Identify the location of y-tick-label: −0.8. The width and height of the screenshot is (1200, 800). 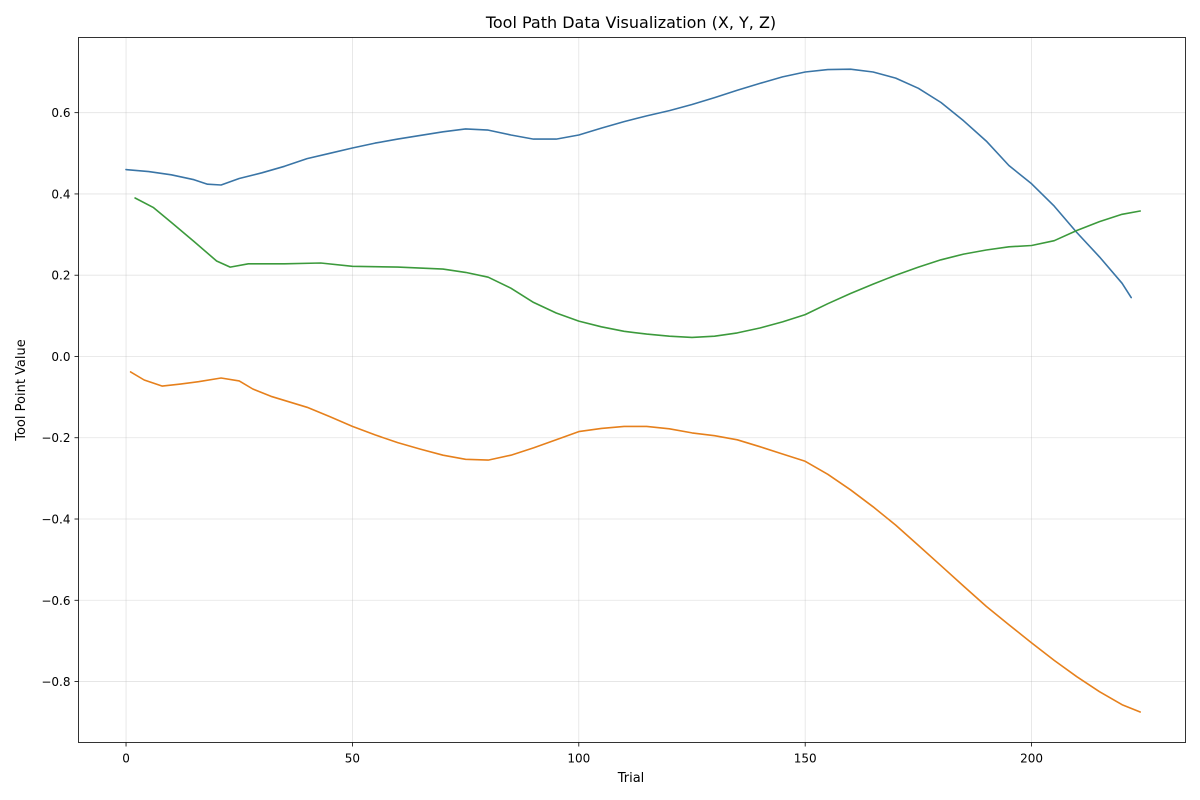
(55, 682).